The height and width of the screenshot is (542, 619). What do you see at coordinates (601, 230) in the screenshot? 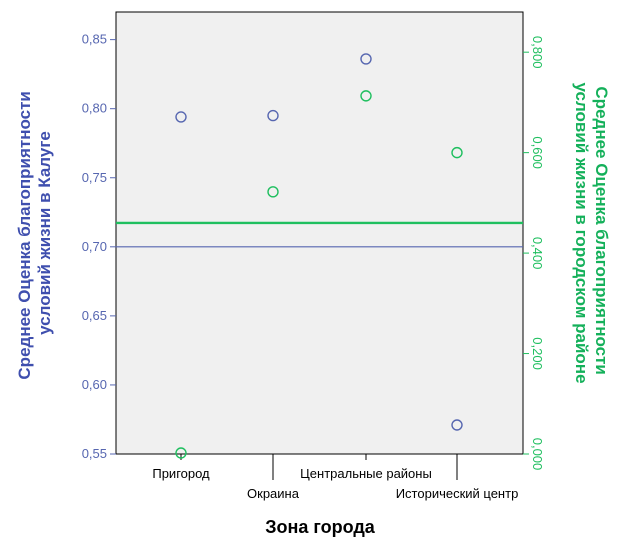
I see `right-axis-title-line-1: Среднее Оценка благоприятности` at bounding box center [601, 230].